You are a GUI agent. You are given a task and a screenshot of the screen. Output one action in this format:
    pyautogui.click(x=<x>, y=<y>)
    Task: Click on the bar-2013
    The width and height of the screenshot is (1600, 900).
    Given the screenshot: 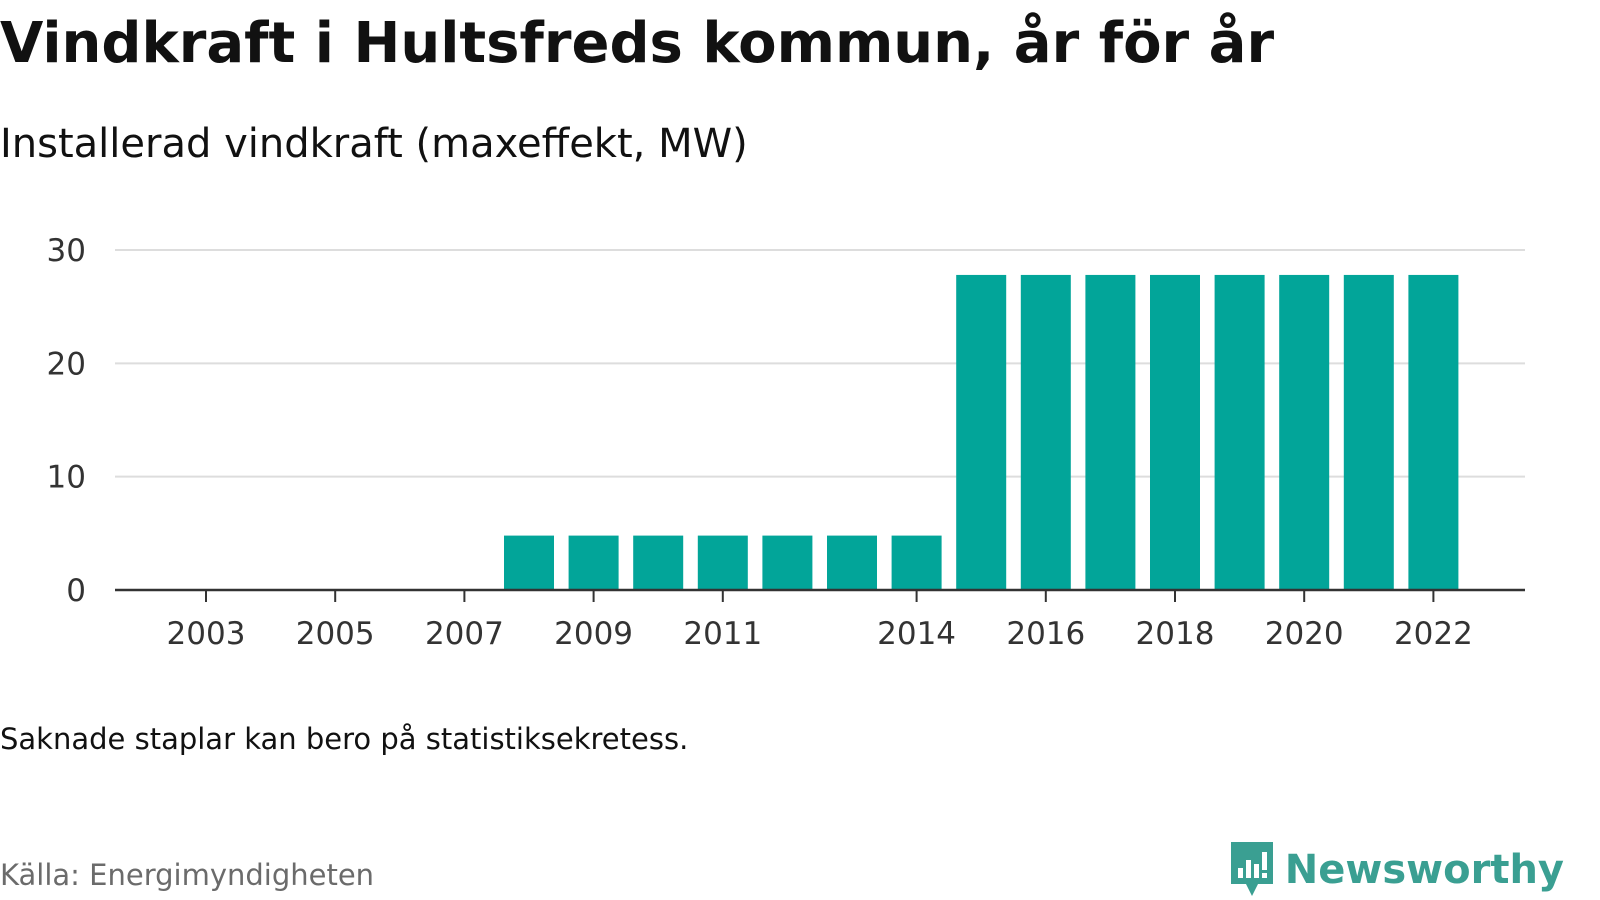 What is the action you would take?
    pyautogui.click(x=852, y=562)
    